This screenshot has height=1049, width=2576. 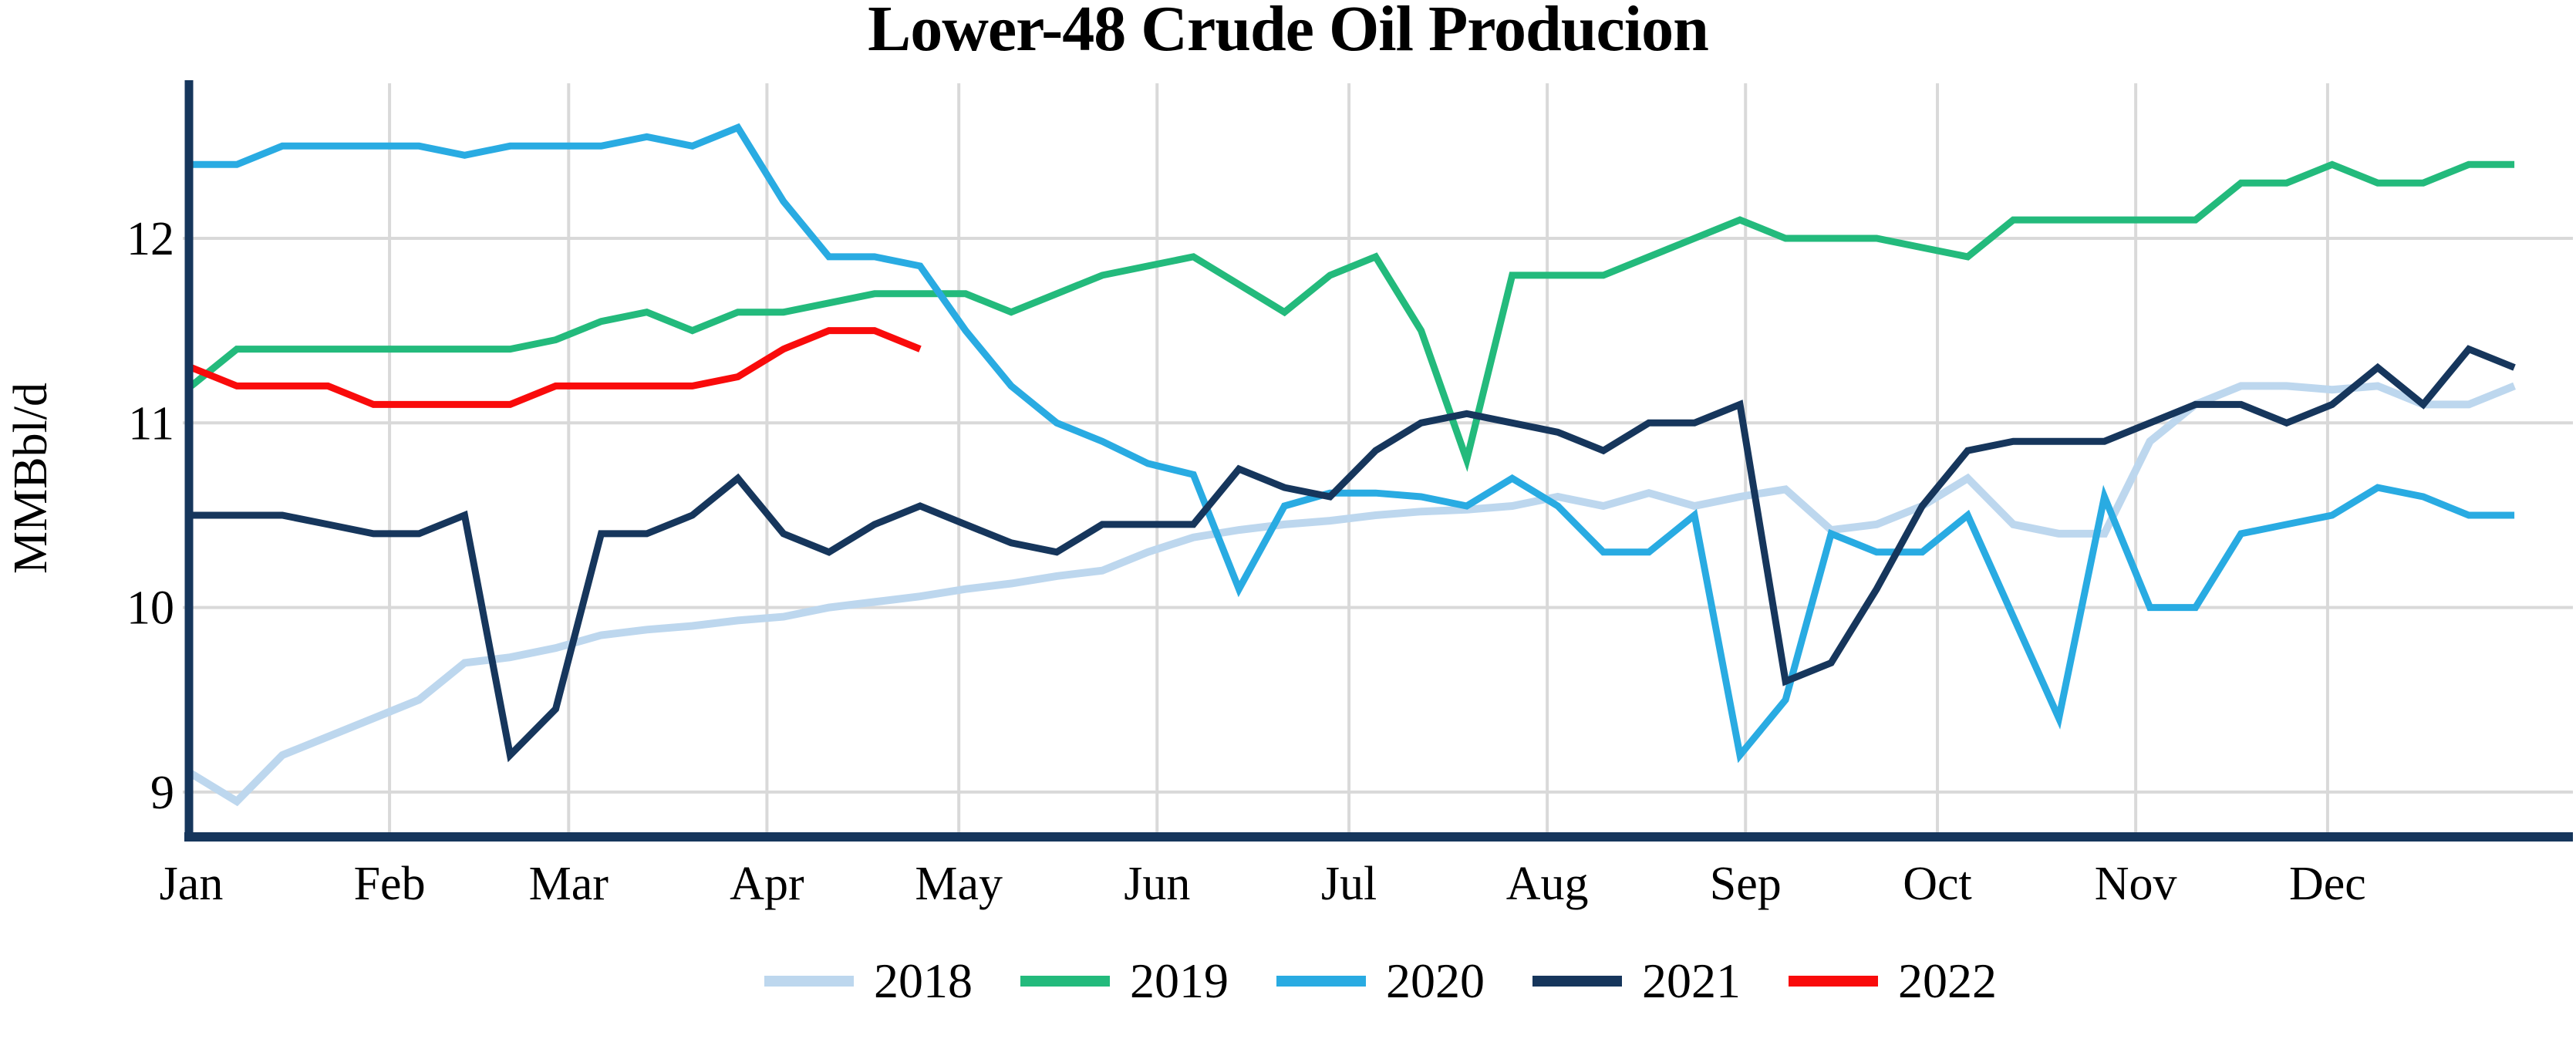 I want to click on legend-label-2020: 2020, so click(x=1435, y=980).